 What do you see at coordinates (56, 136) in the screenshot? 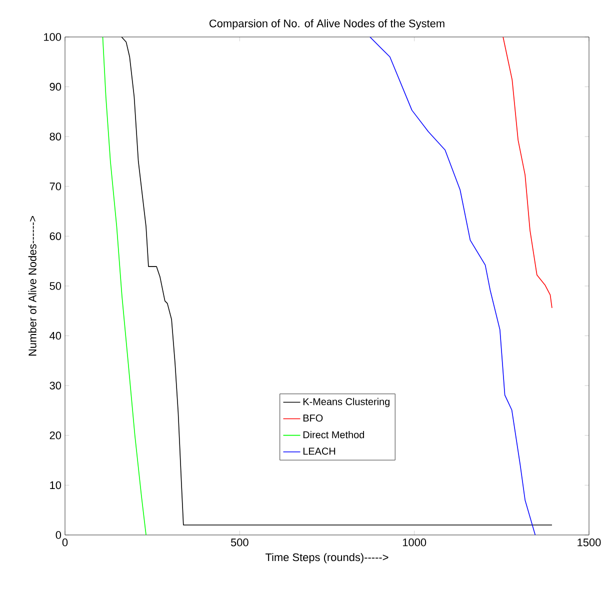
I see `y-tick-label: 80` at bounding box center [56, 136].